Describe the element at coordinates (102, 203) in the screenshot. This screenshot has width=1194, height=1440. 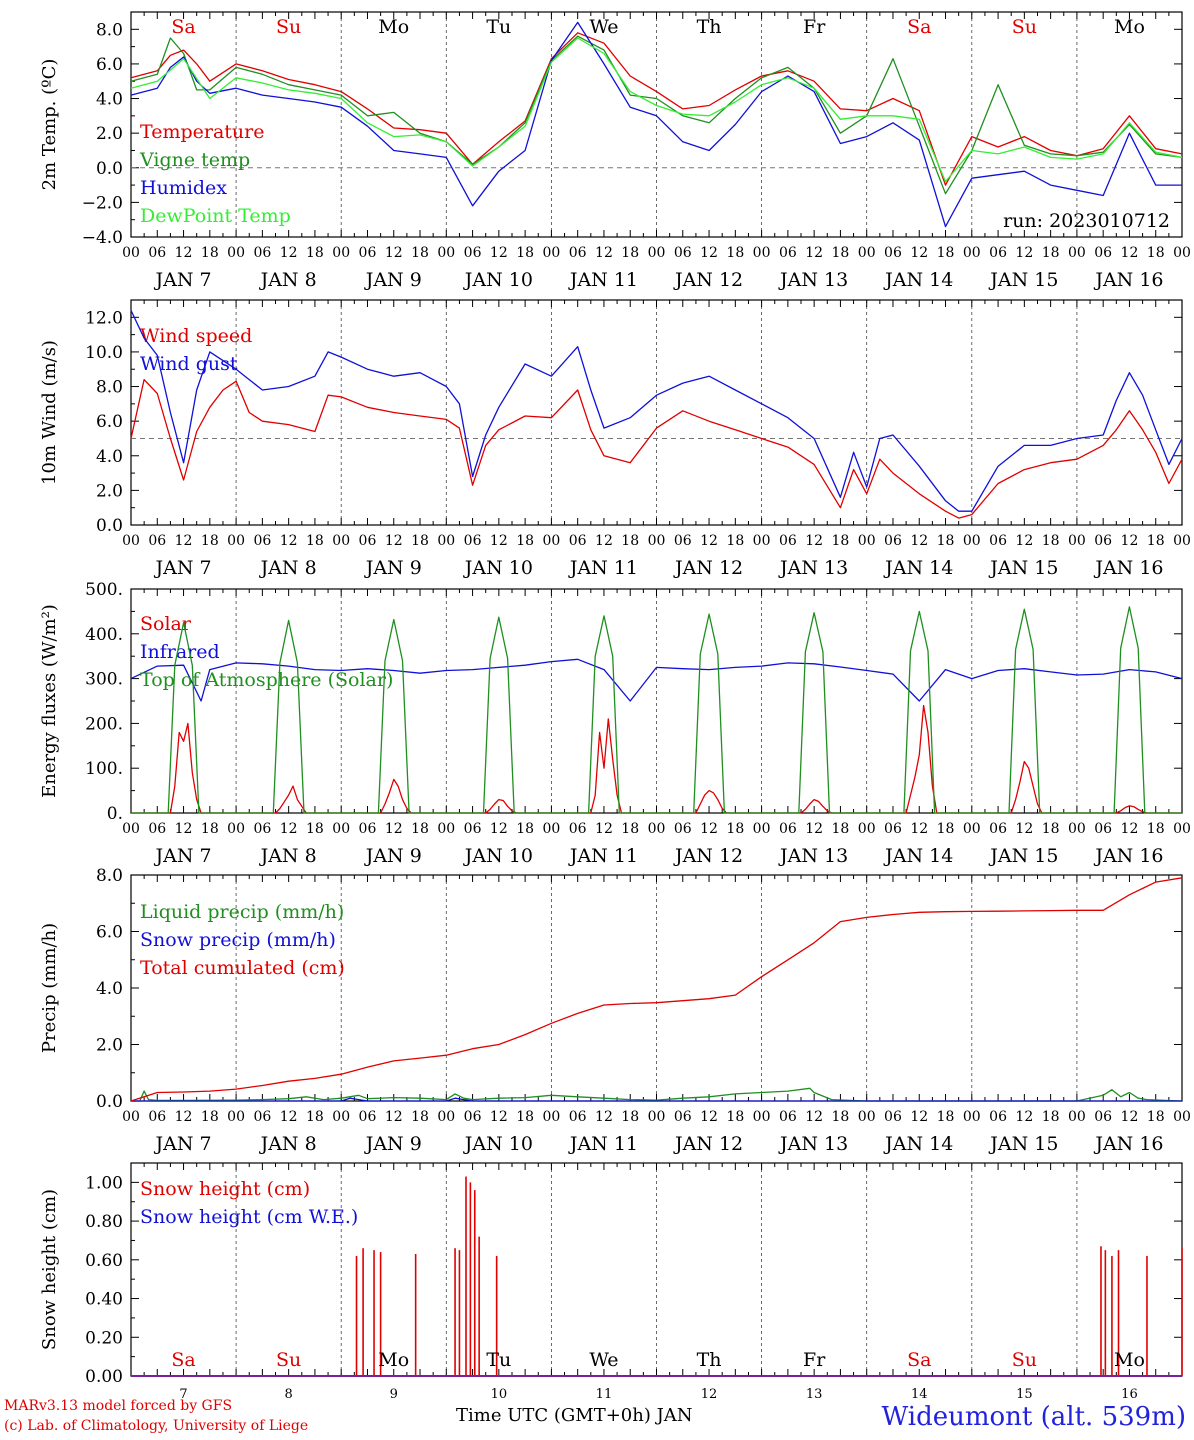
I see `y-tick-label: −2.0` at that location.